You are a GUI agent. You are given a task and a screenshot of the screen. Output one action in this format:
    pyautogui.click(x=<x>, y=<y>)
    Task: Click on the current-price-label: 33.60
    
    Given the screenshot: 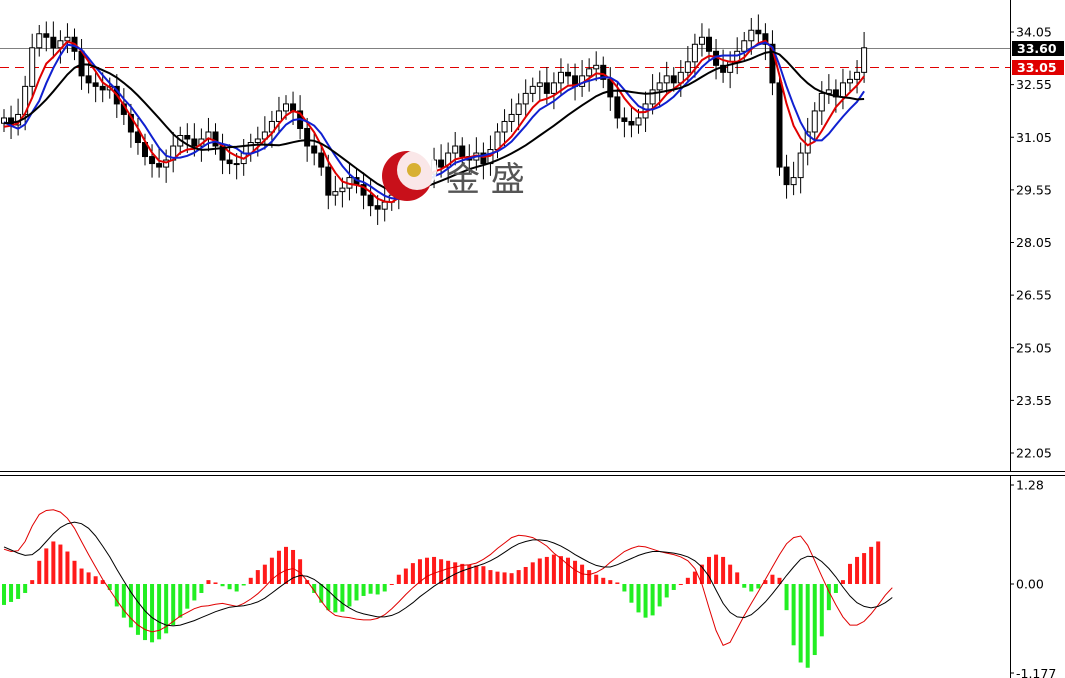 What is the action you would take?
    pyautogui.click(x=1037, y=48)
    